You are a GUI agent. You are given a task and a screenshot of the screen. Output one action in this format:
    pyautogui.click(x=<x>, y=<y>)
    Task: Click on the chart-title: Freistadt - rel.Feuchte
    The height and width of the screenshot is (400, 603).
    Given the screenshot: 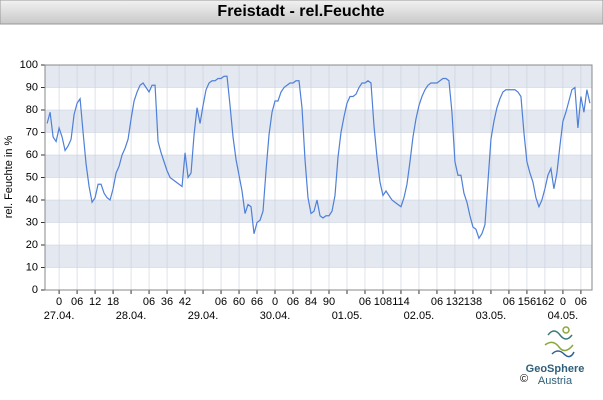 What is the action you would take?
    pyautogui.click(x=300, y=11)
    